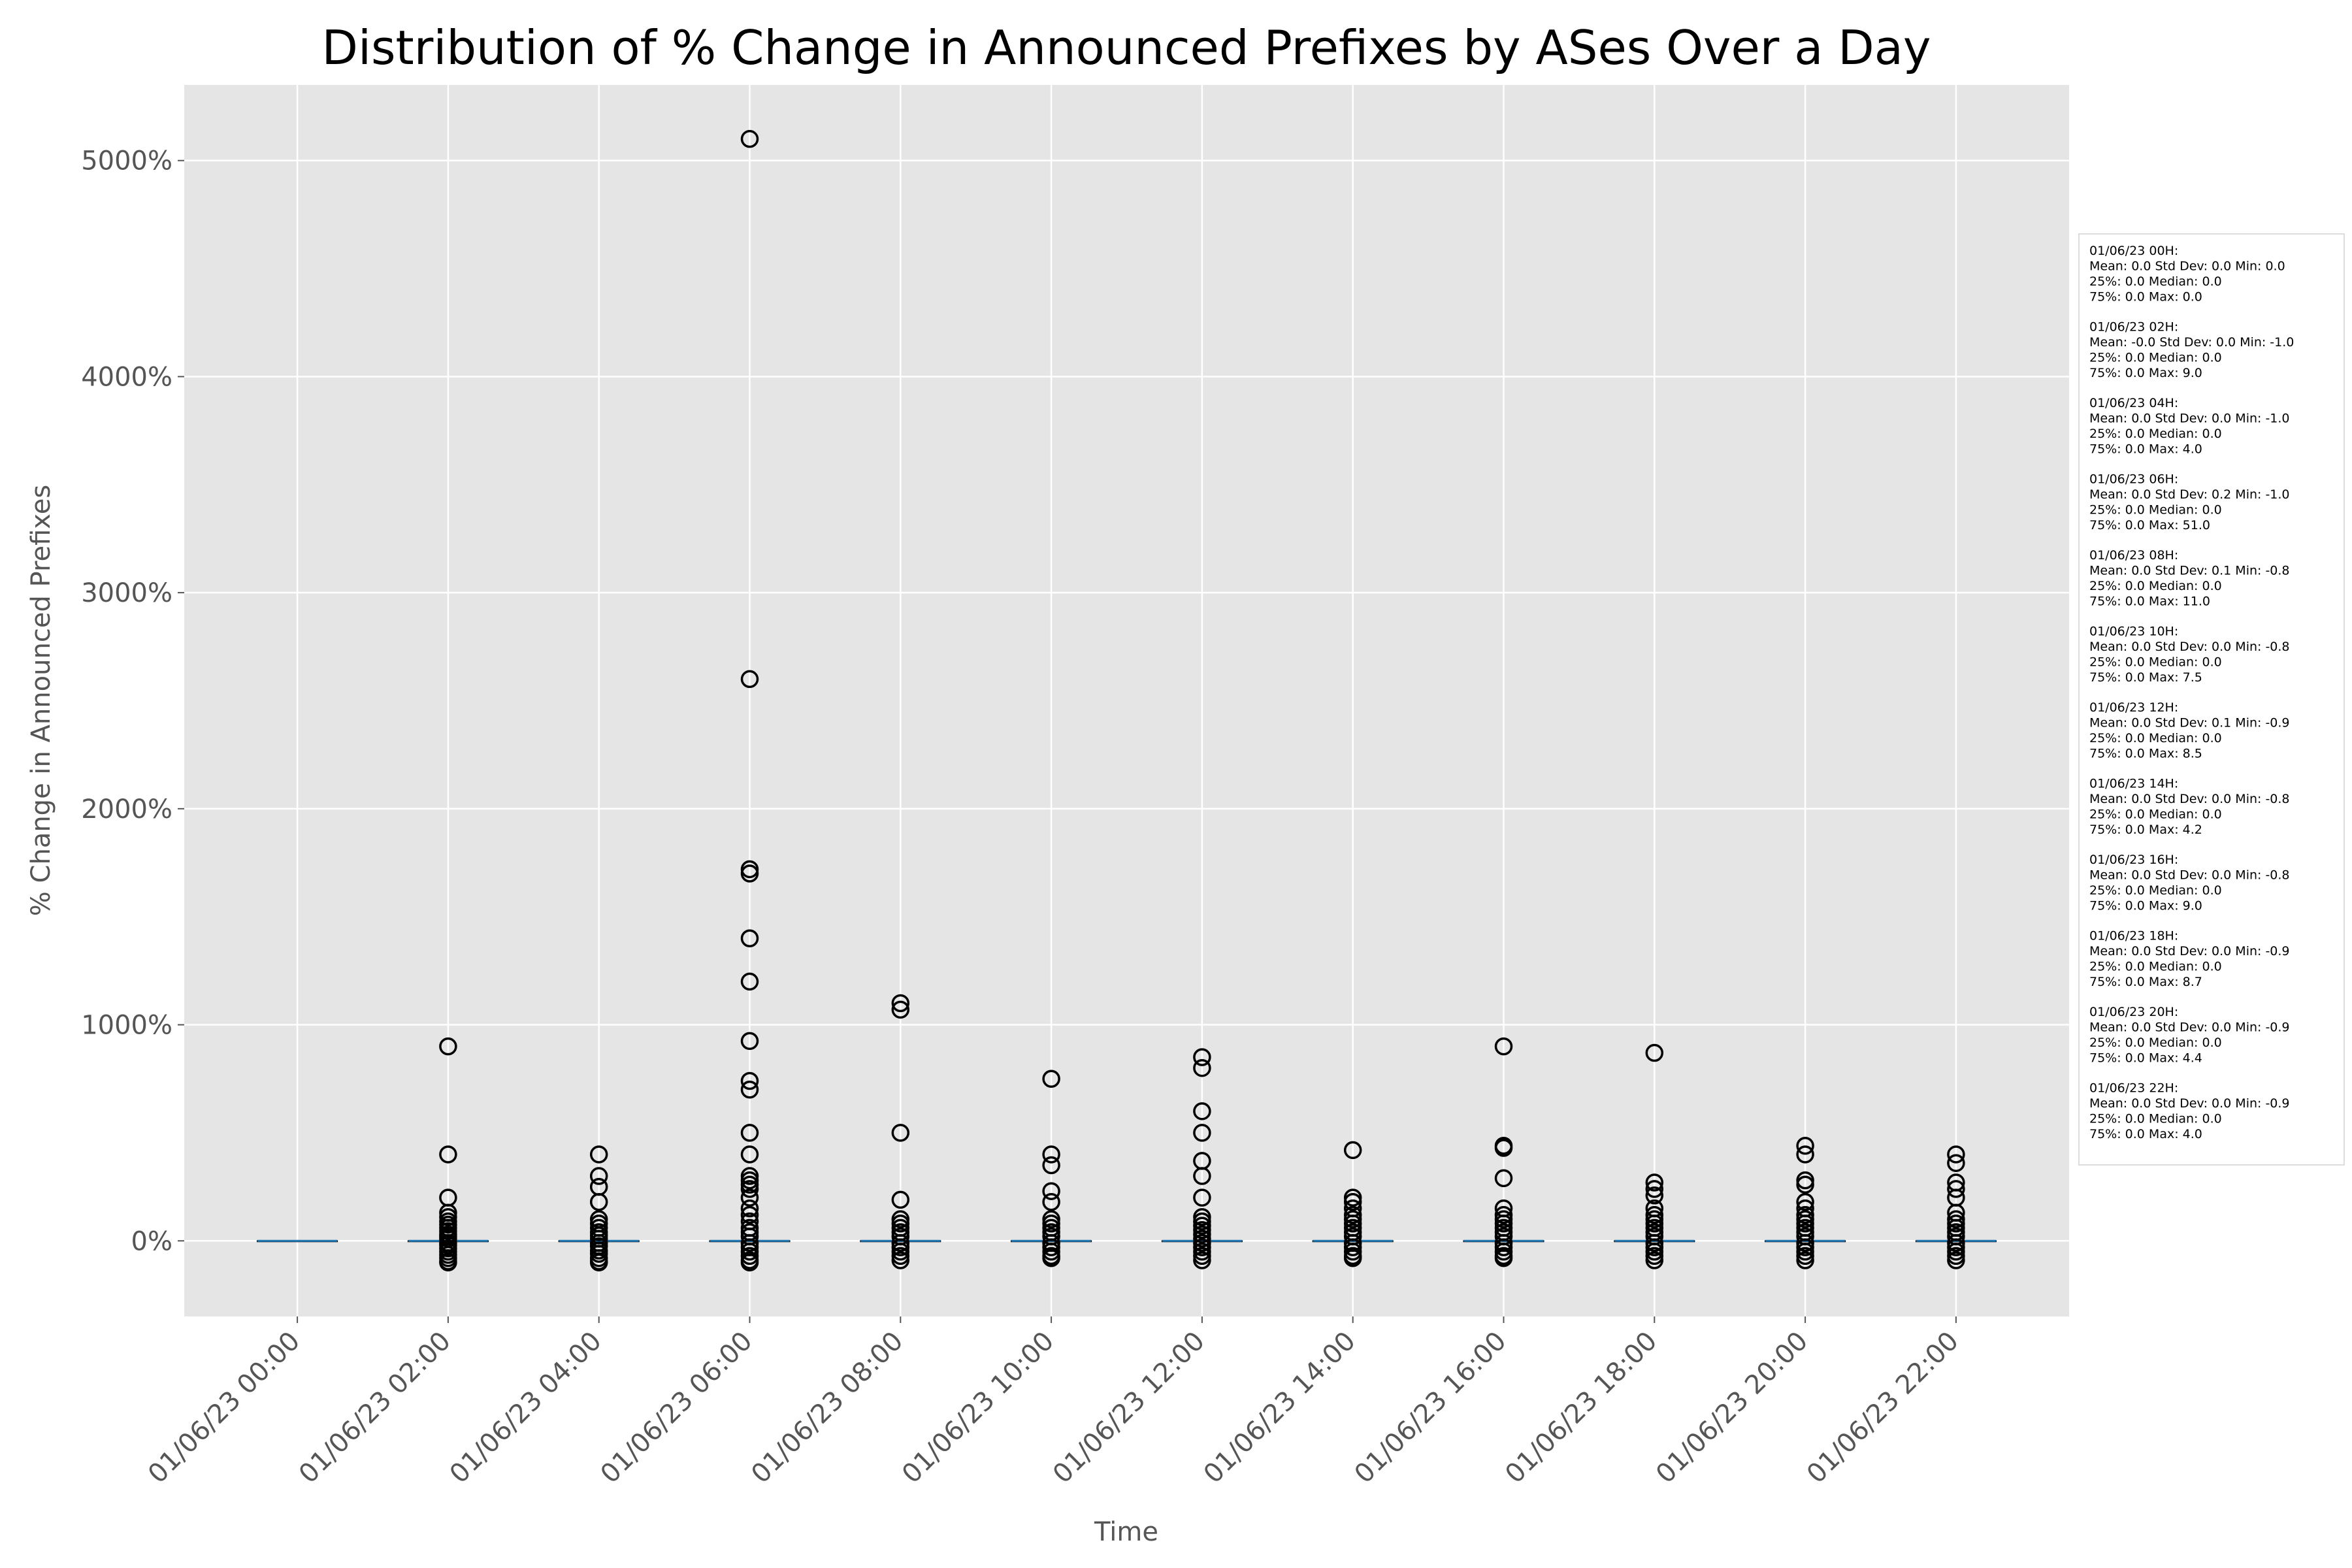  Describe the element at coordinates (126, 1026) in the screenshot. I see `y-tick-label: 1000%` at that location.